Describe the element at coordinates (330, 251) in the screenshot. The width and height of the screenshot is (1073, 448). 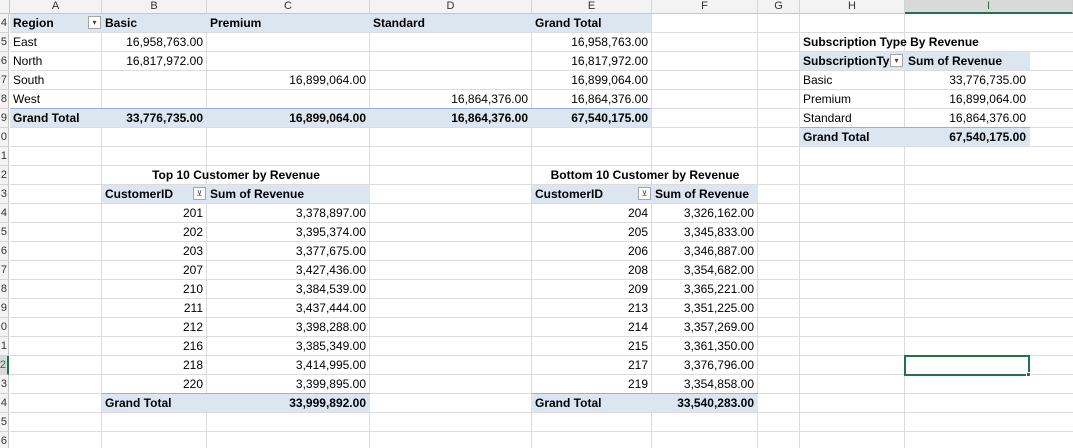
I see `customer-revenue: 3,377,675.00` at that location.